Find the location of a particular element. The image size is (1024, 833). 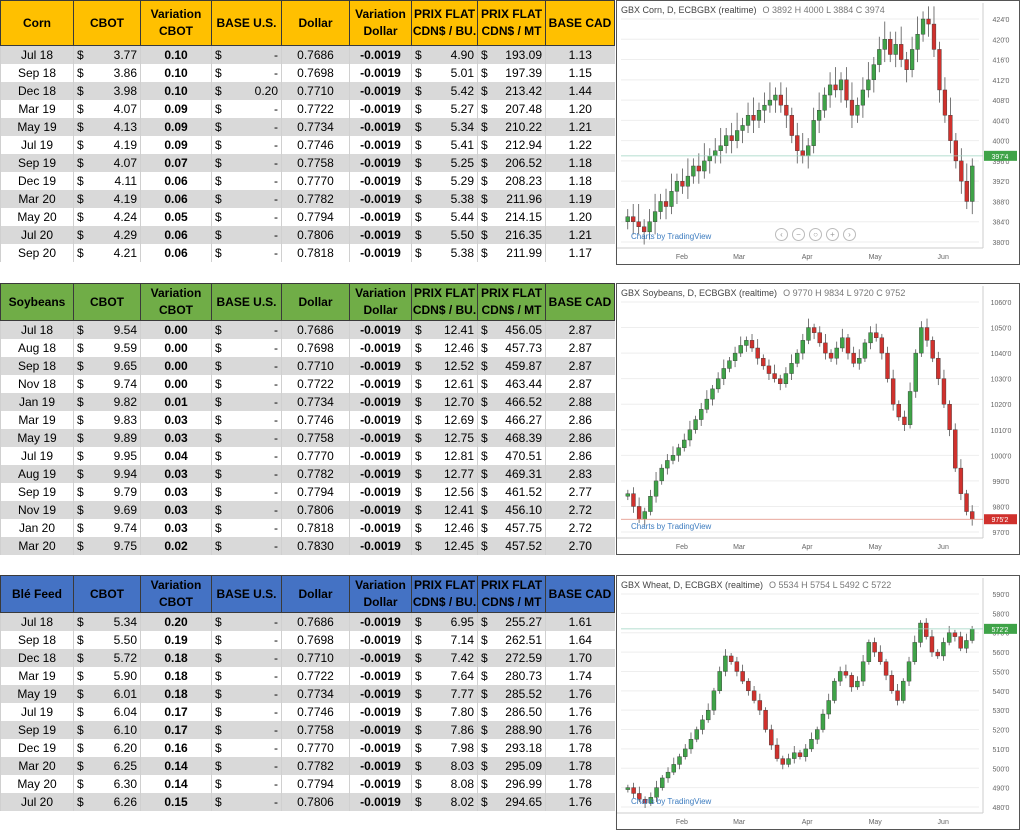

y-tick-label: 1010'0 is located at coordinates (1001, 431).